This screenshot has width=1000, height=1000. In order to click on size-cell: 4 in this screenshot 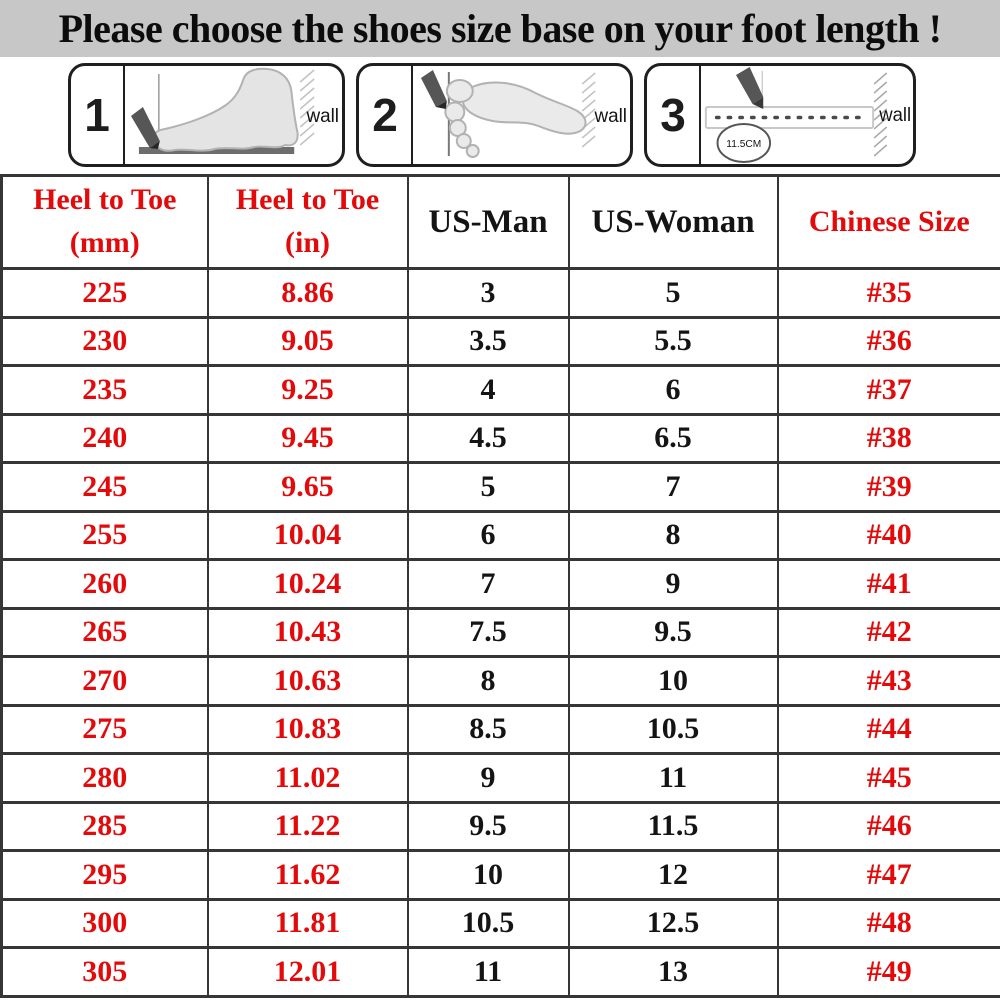, I will do `click(488, 390)`.